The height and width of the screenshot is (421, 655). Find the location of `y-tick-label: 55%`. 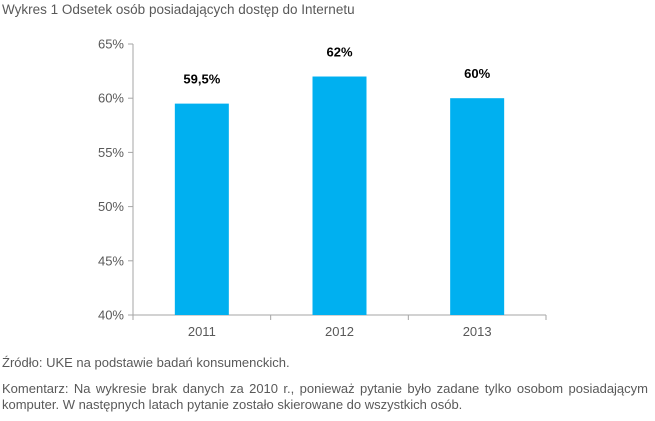

y-tick-label: 55% is located at coordinates (111, 152).